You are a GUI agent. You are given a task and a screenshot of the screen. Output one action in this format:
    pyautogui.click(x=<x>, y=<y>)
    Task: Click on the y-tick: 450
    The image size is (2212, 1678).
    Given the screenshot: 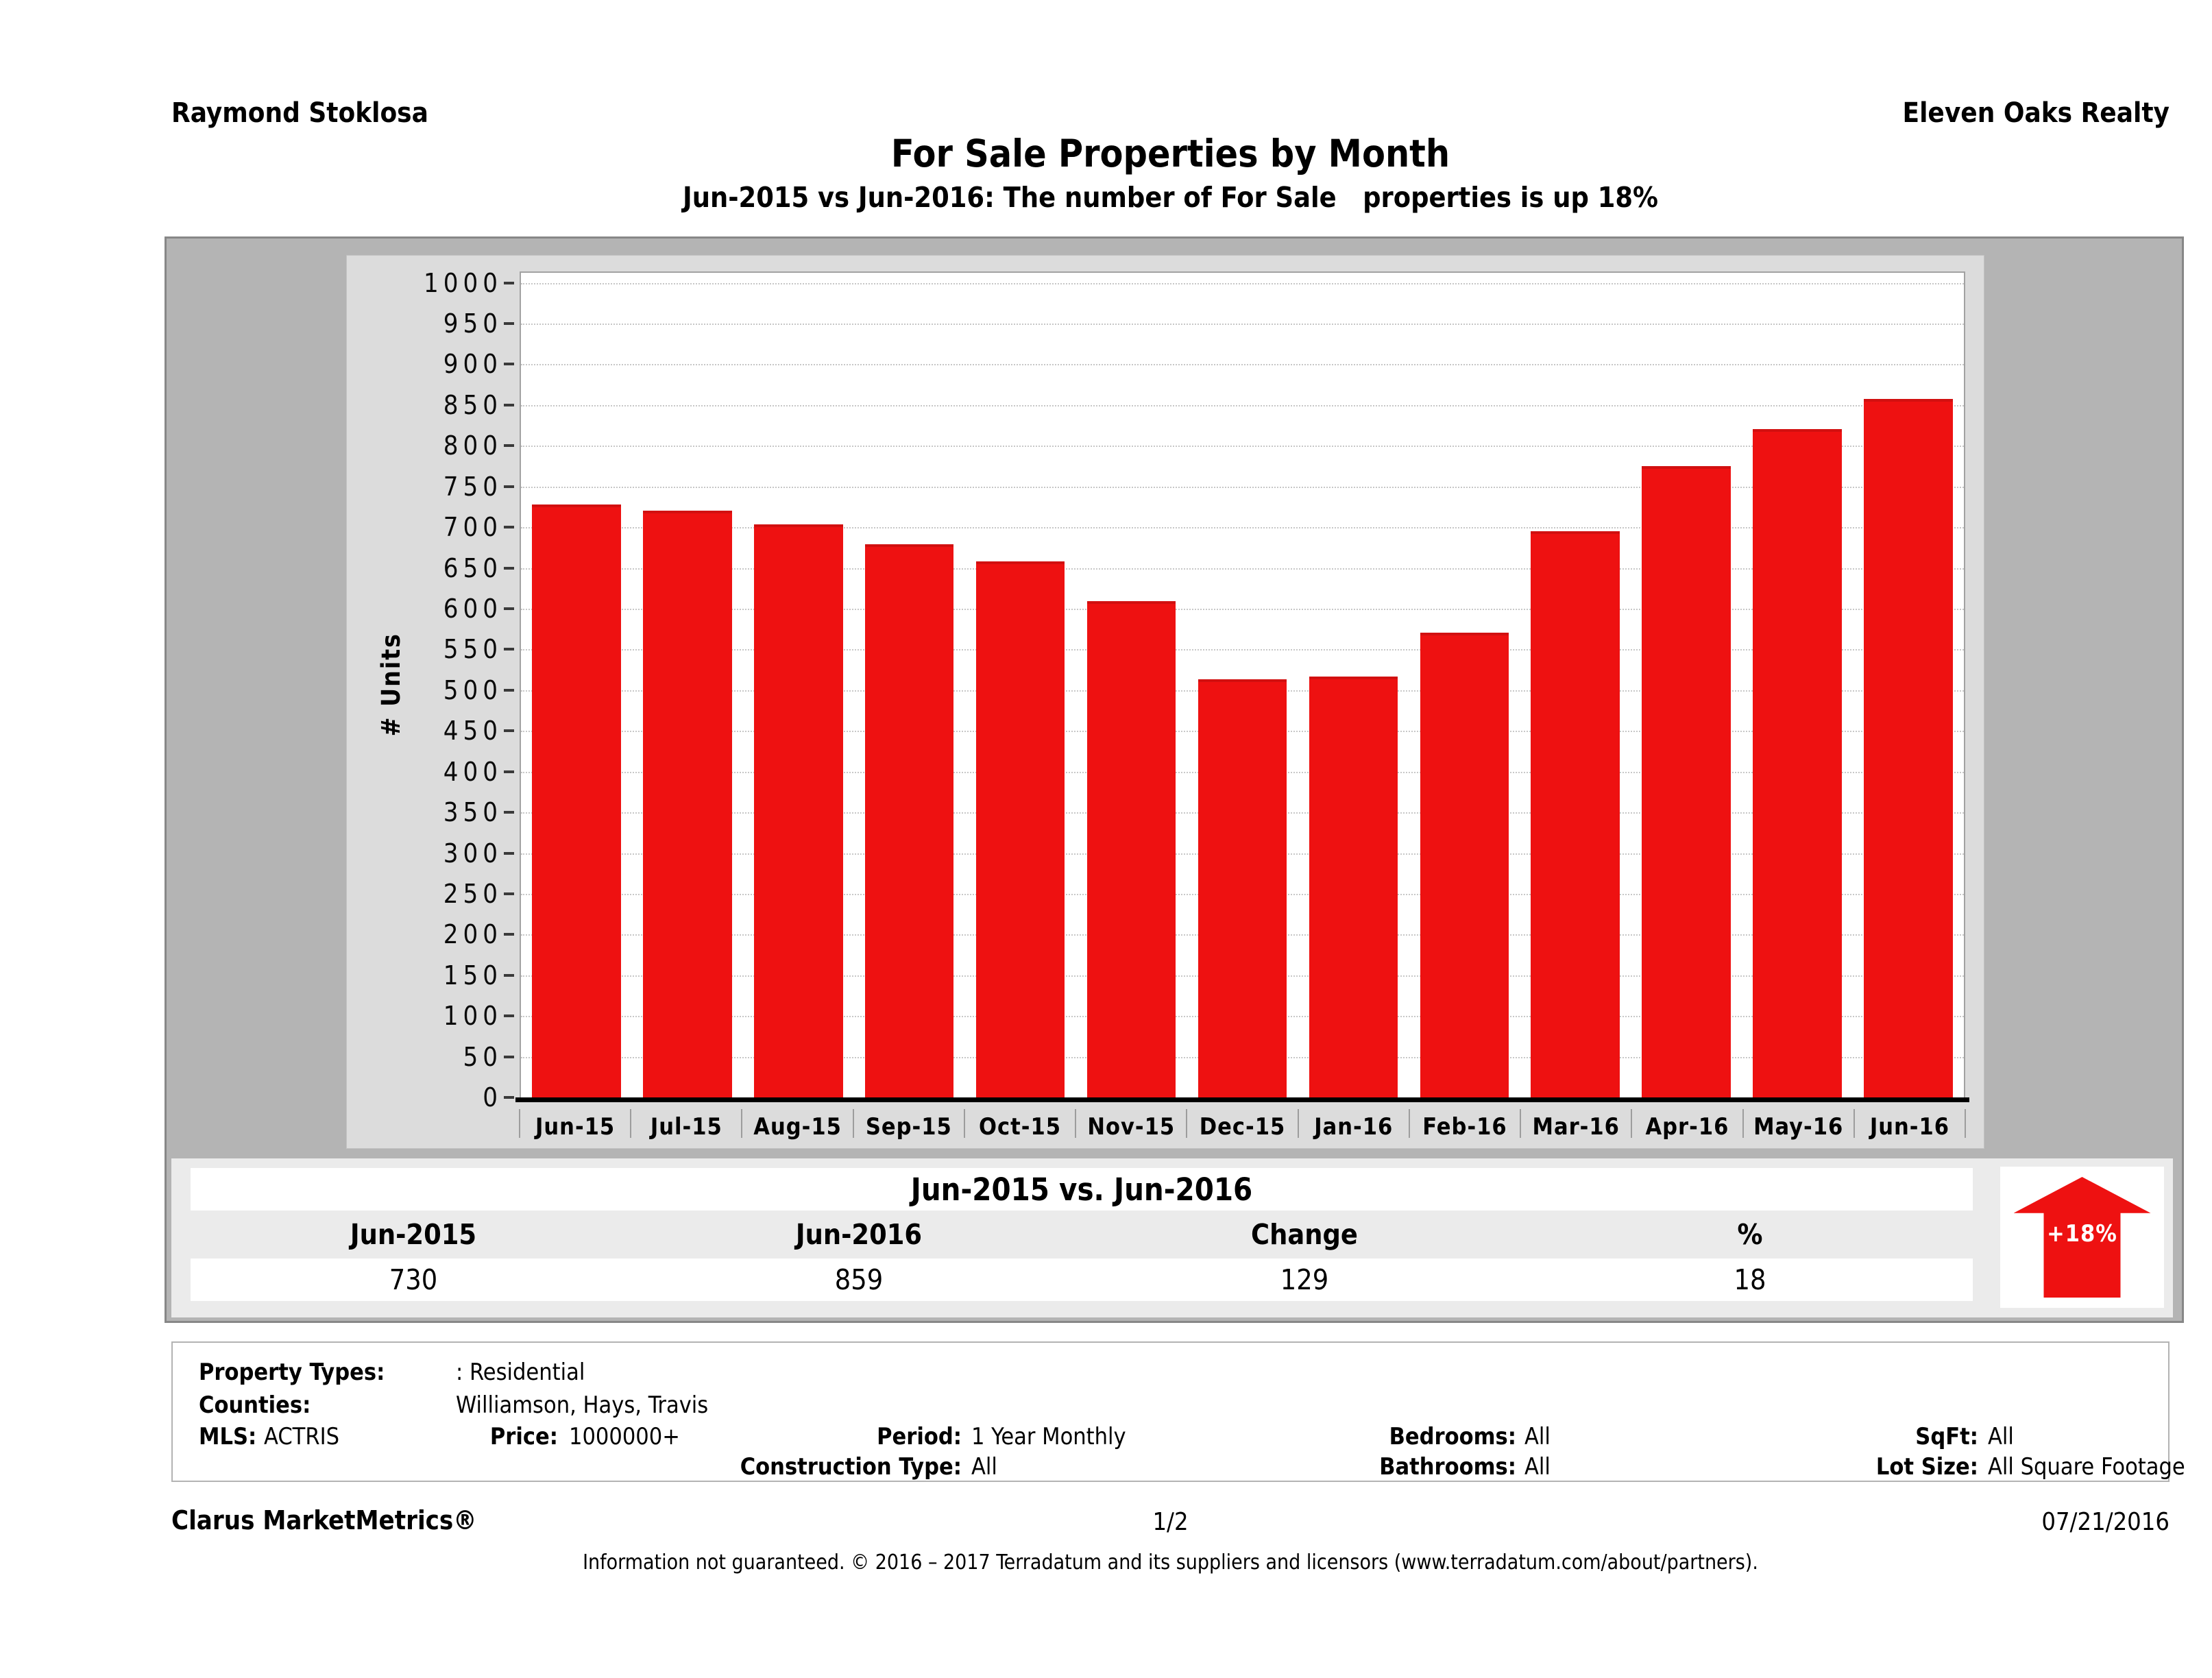 What is the action you would take?
    pyautogui.click(x=478, y=731)
    